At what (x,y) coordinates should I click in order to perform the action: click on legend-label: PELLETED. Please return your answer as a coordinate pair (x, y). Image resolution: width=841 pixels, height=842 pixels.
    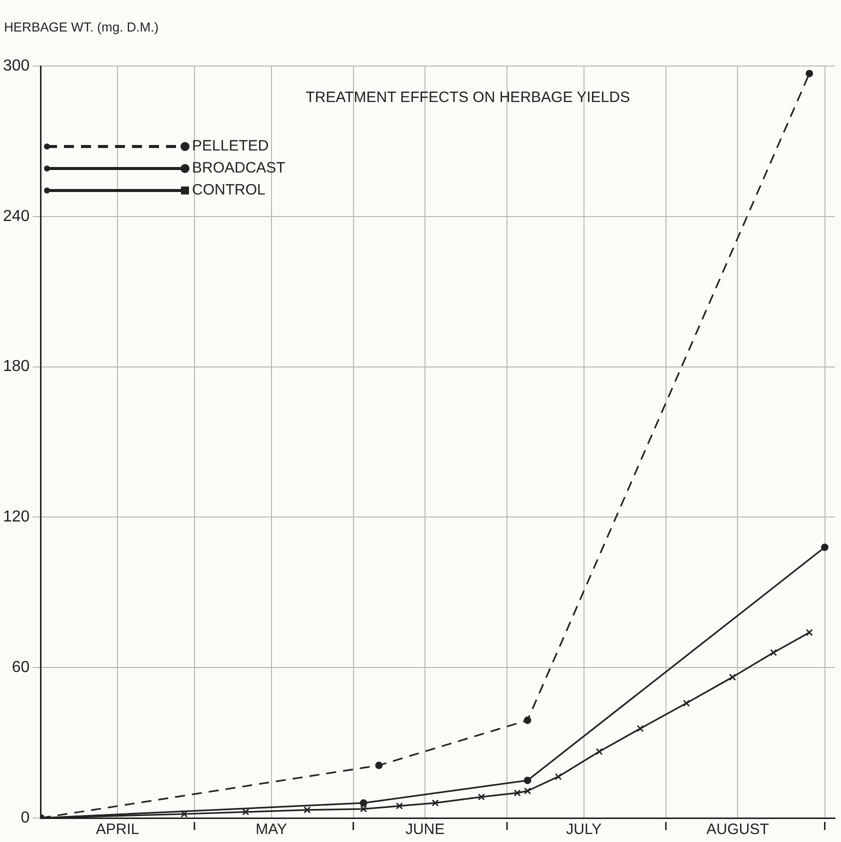
    Looking at the image, I should click on (230, 146).